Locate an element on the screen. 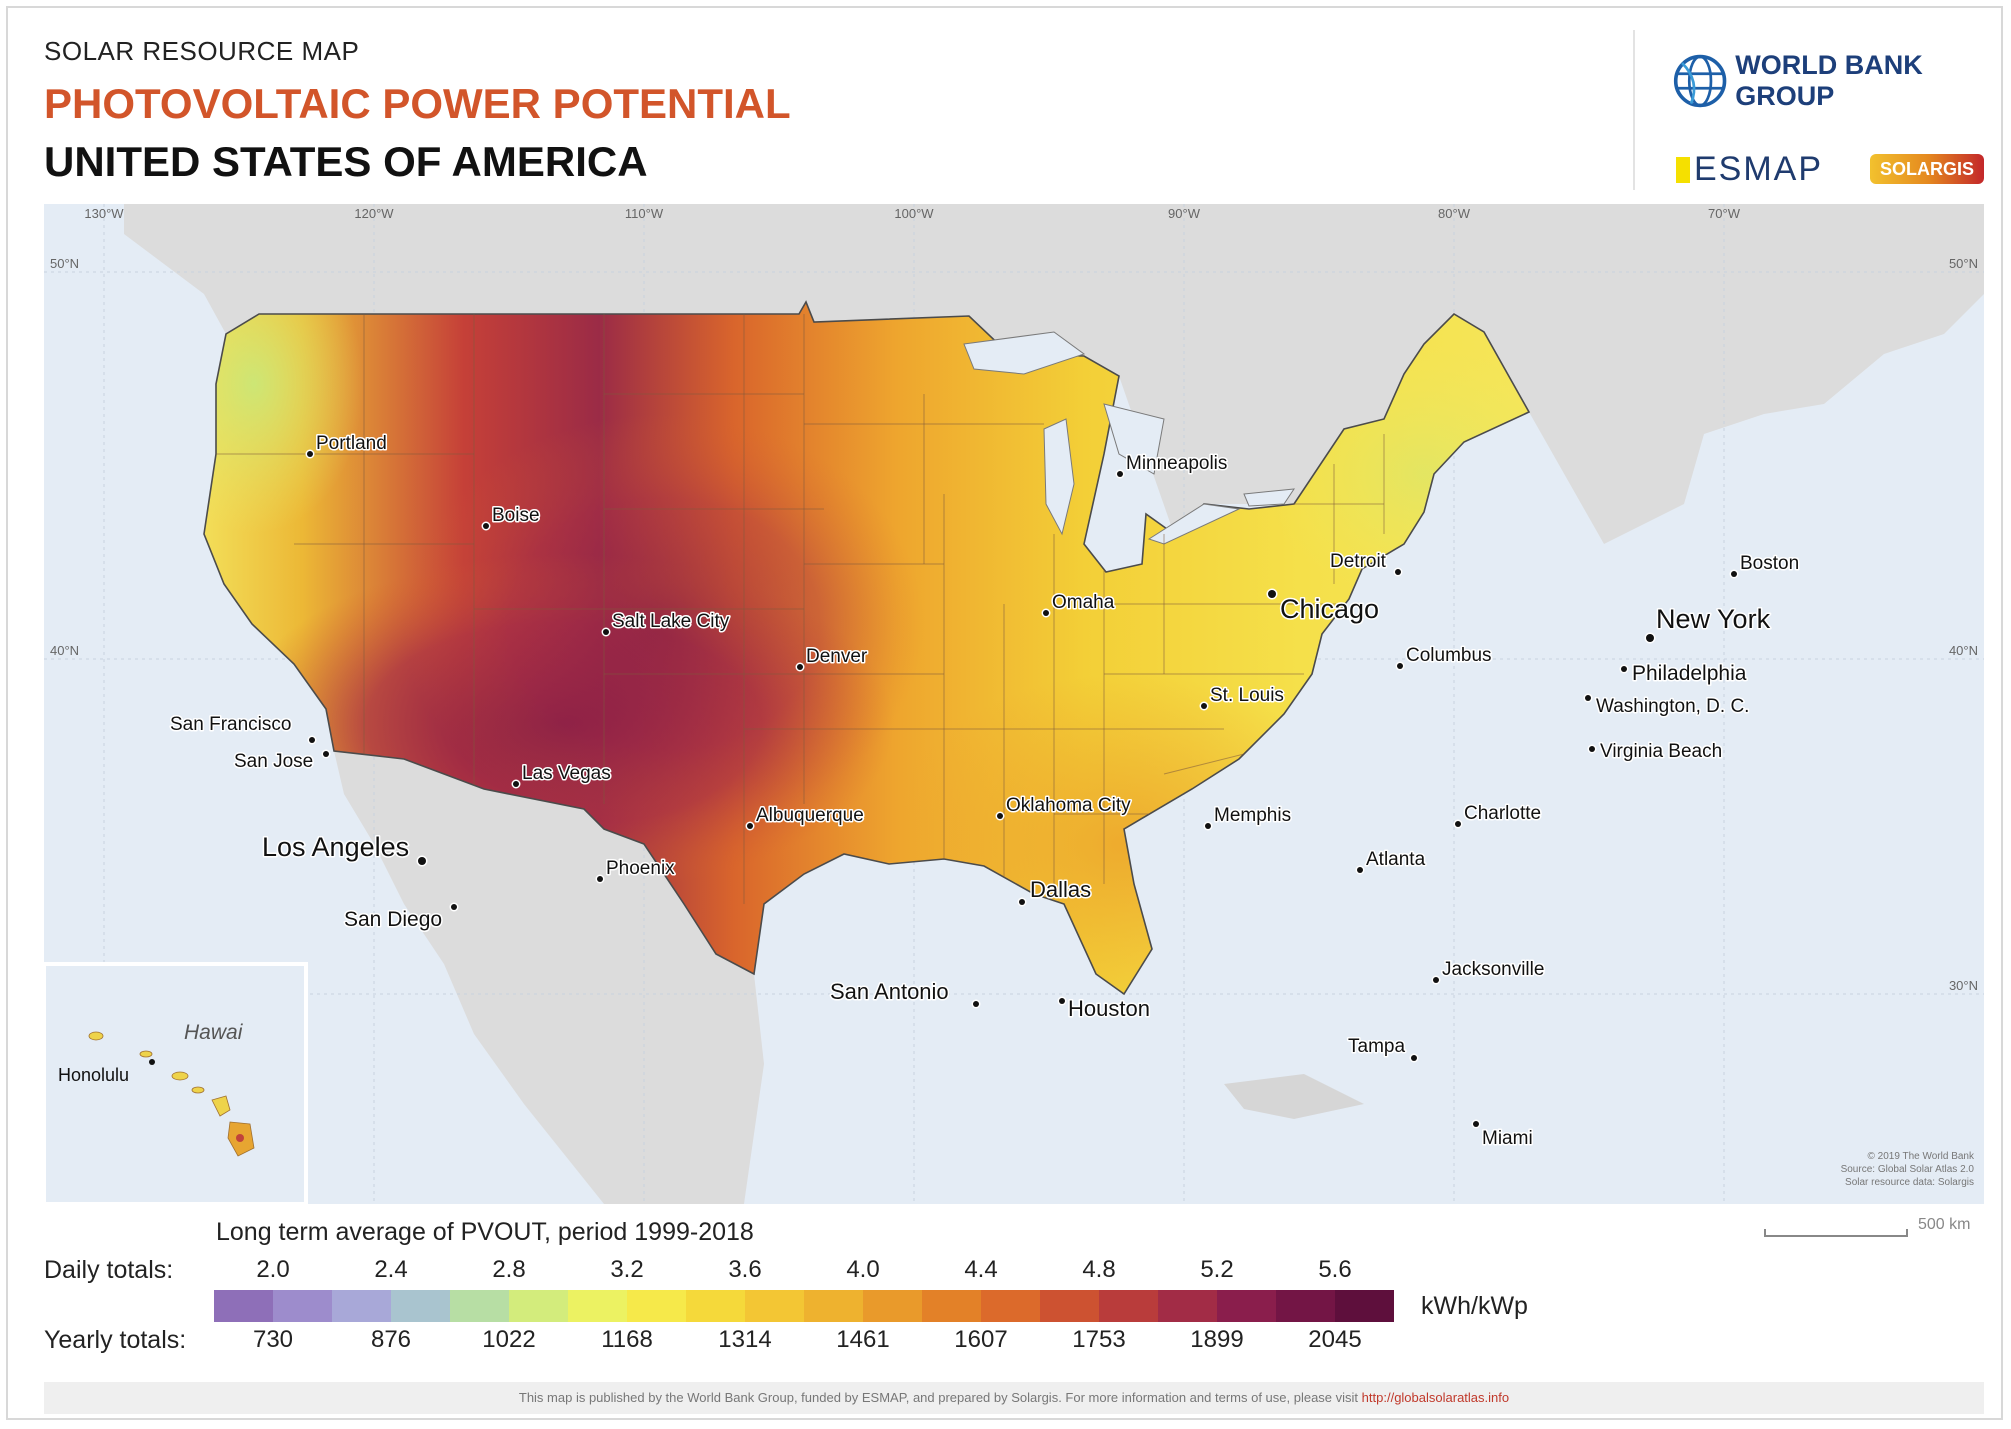  city-san-francisco: San Francisco is located at coordinates (243, 729).